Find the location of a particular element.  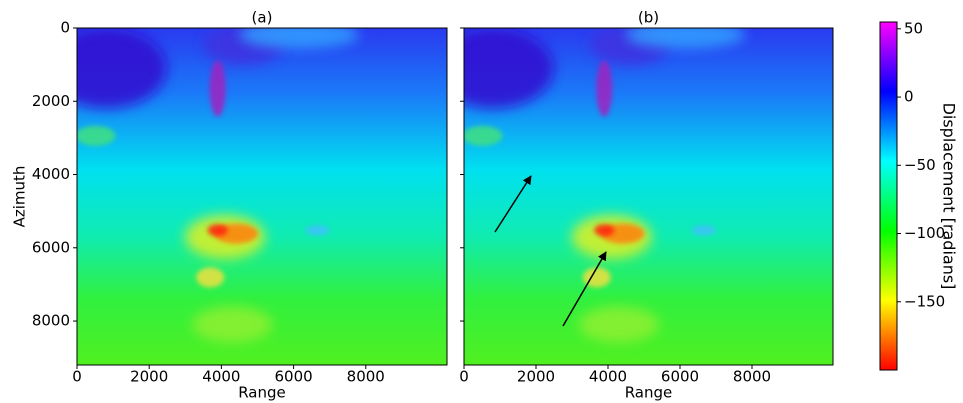

colorbar-tick-label: 0 is located at coordinates (909, 97).